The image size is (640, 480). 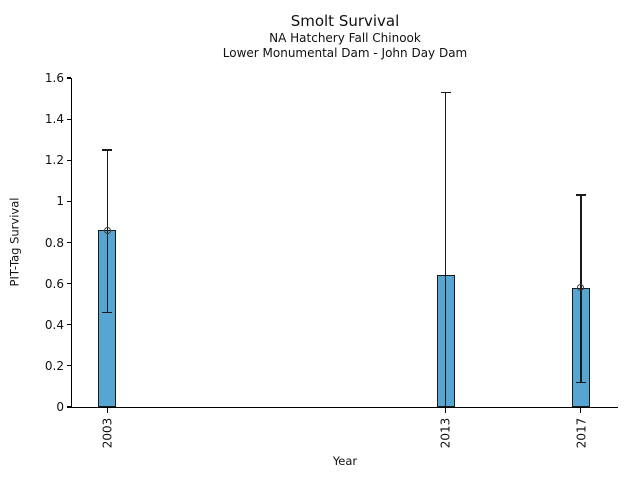 I want to click on x-tick-label-2003: 2003, so click(x=107, y=433).